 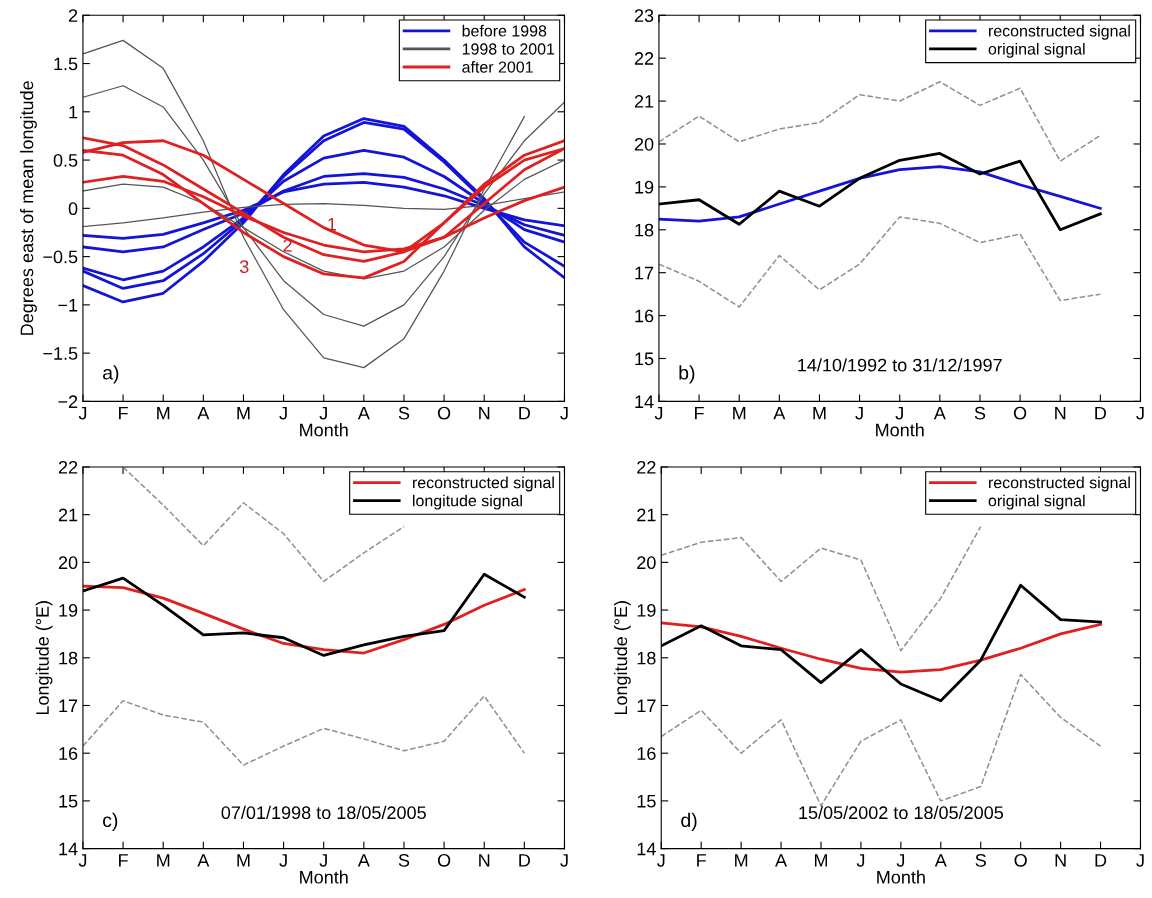 I want to click on annotation: 2, so click(x=287, y=245).